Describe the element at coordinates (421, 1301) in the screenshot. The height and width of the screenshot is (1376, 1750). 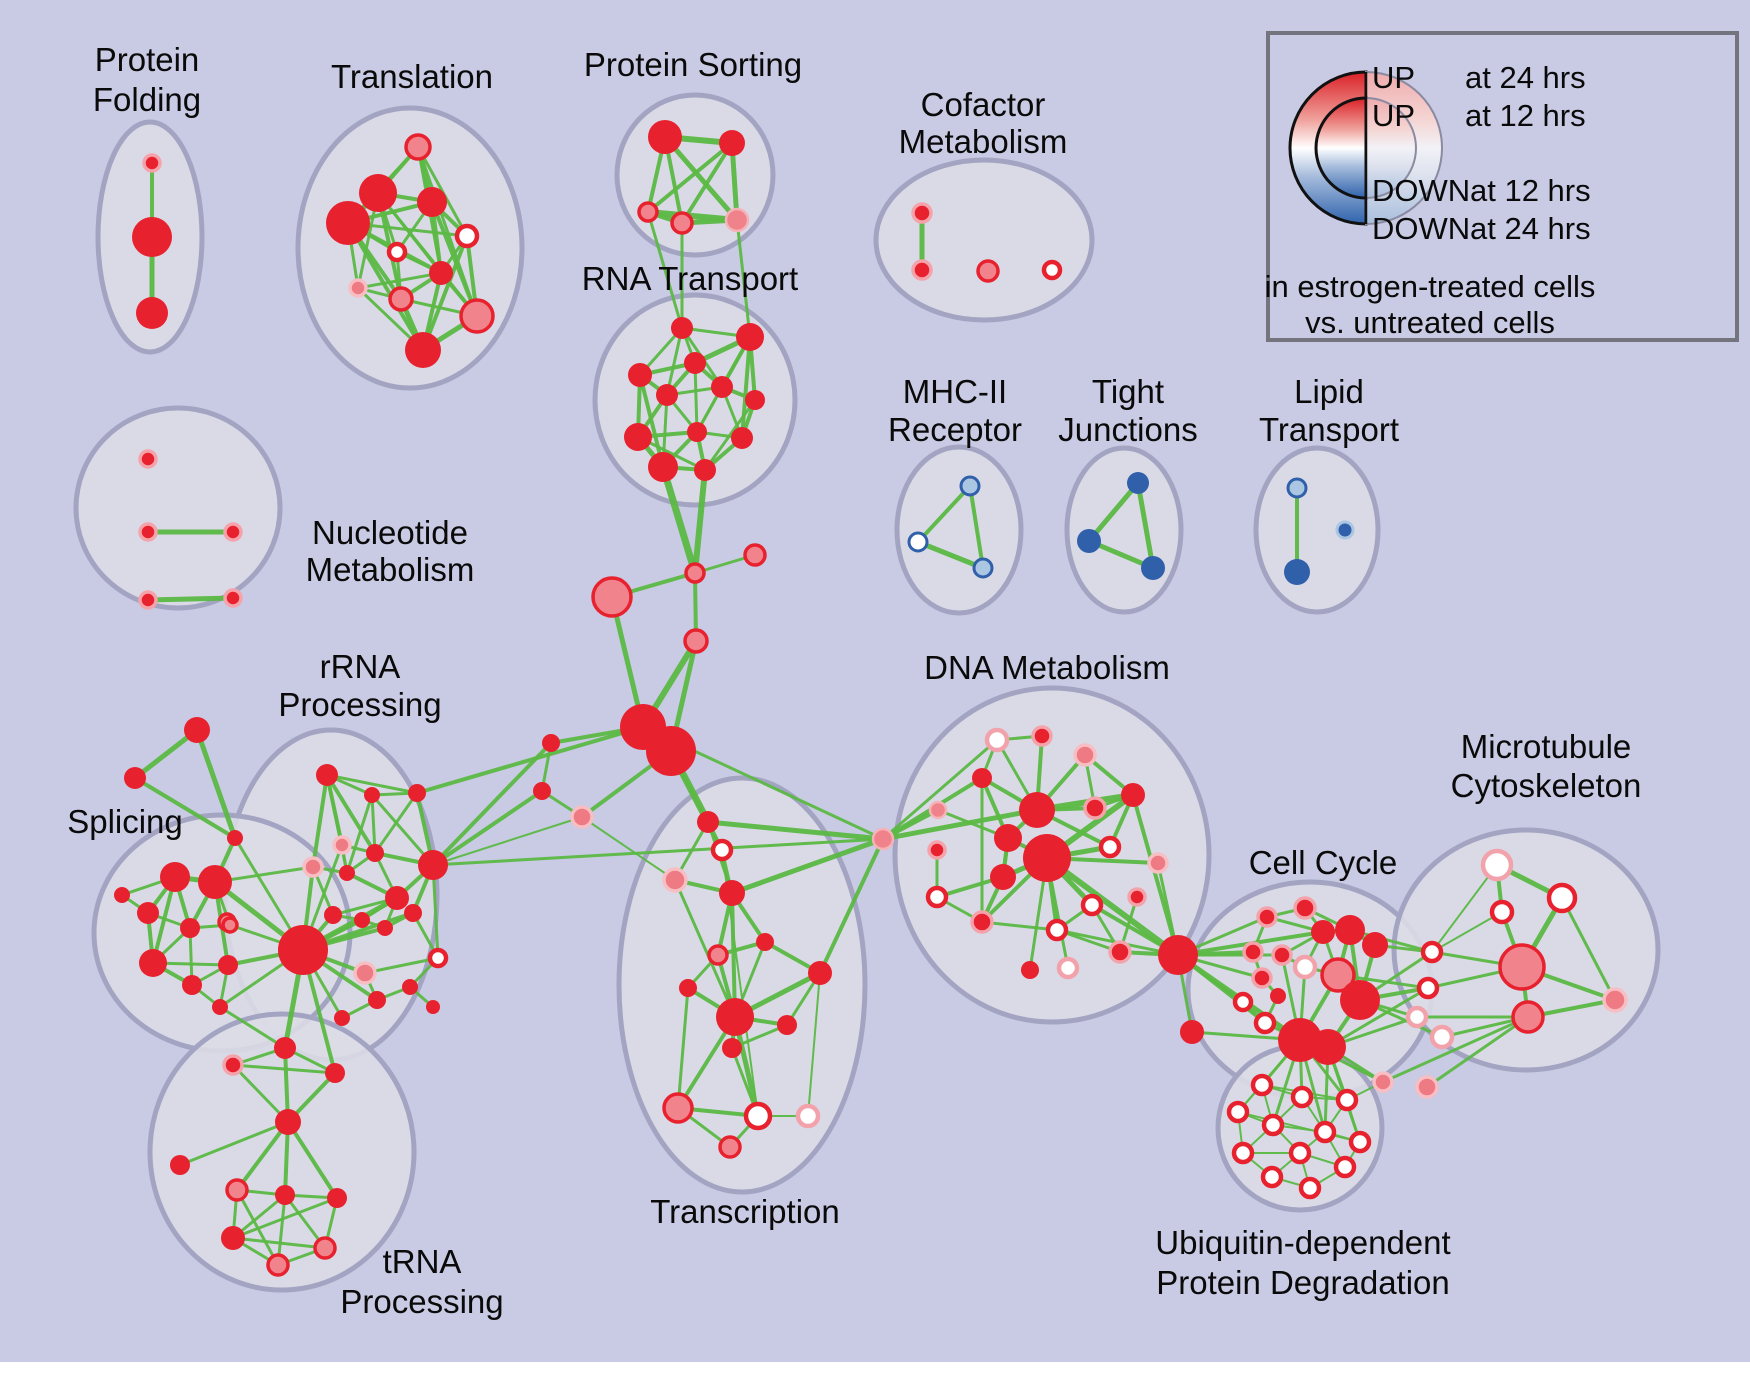
I see `cluster-trna-processing-label: Processing` at that location.